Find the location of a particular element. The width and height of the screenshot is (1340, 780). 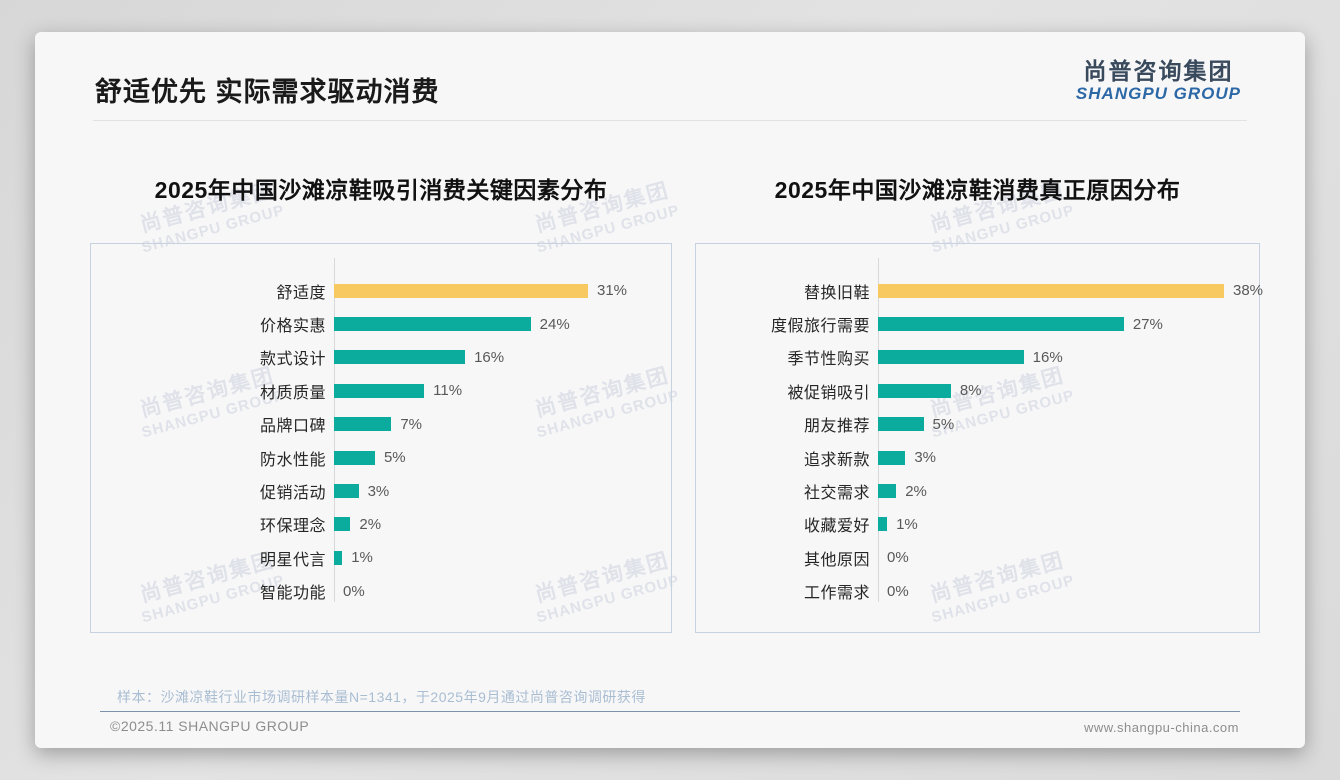

bar-value-label: 38% is located at coordinates (1248, 291).